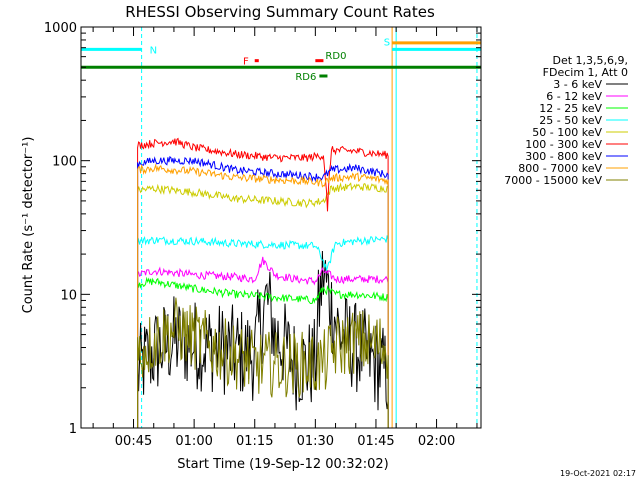  What do you see at coordinates (375, 441) in the screenshot?
I see `x-tick-label: 01:45` at bounding box center [375, 441].